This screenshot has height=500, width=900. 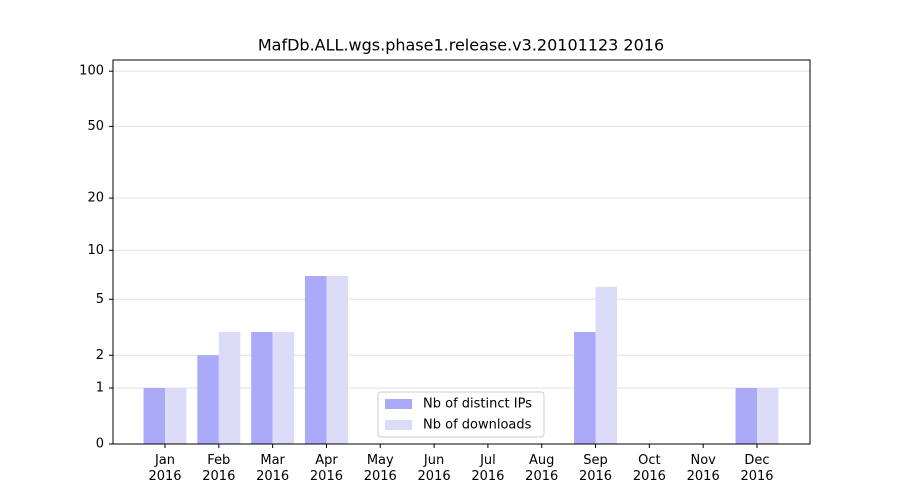 What do you see at coordinates (488, 468) in the screenshot?
I see `x-tick-label: Jul 2016` at bounding box center [488, 468].